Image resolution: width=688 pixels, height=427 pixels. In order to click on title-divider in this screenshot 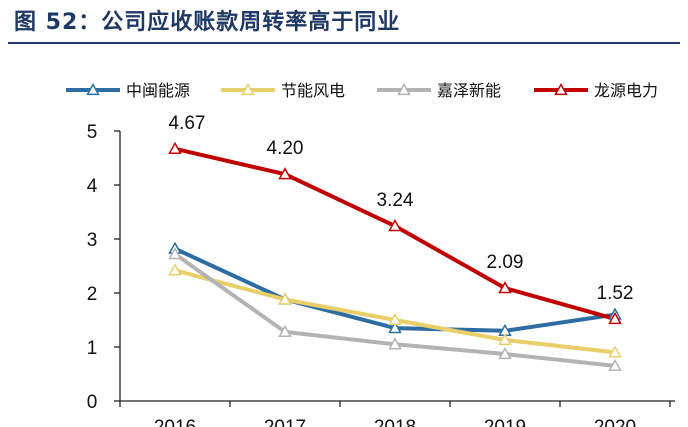, I will do `click(344, 43)`.